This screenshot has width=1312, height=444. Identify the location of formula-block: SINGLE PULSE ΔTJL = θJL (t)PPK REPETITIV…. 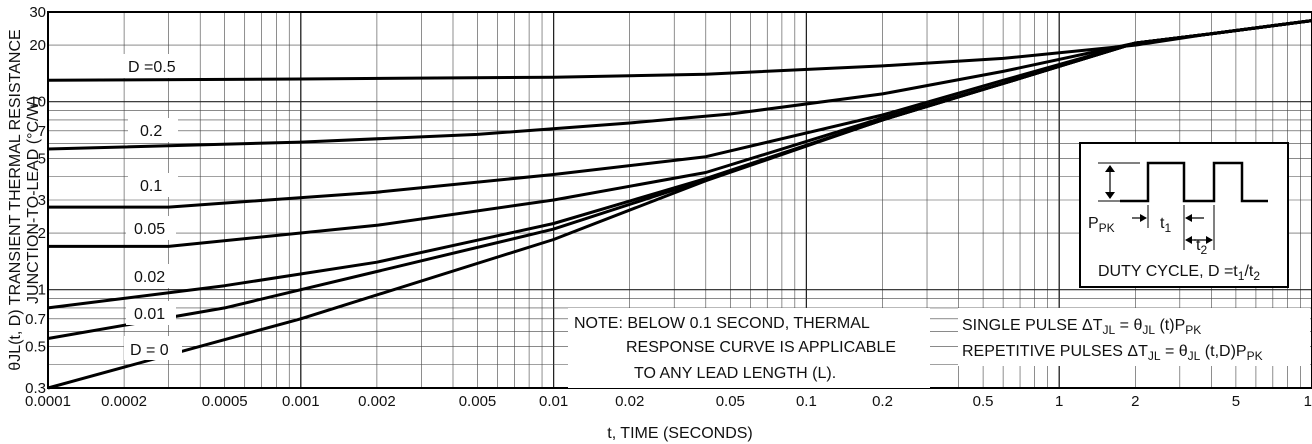
(1134, 337).